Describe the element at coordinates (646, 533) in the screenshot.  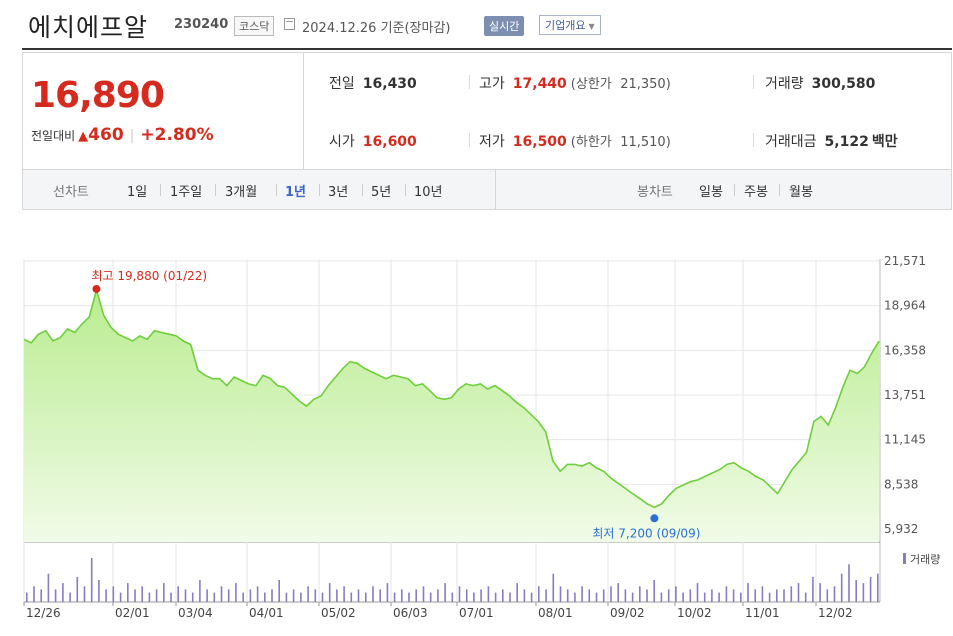
I see `low-annotation: 최저 7,200 (09/09)` at that location.